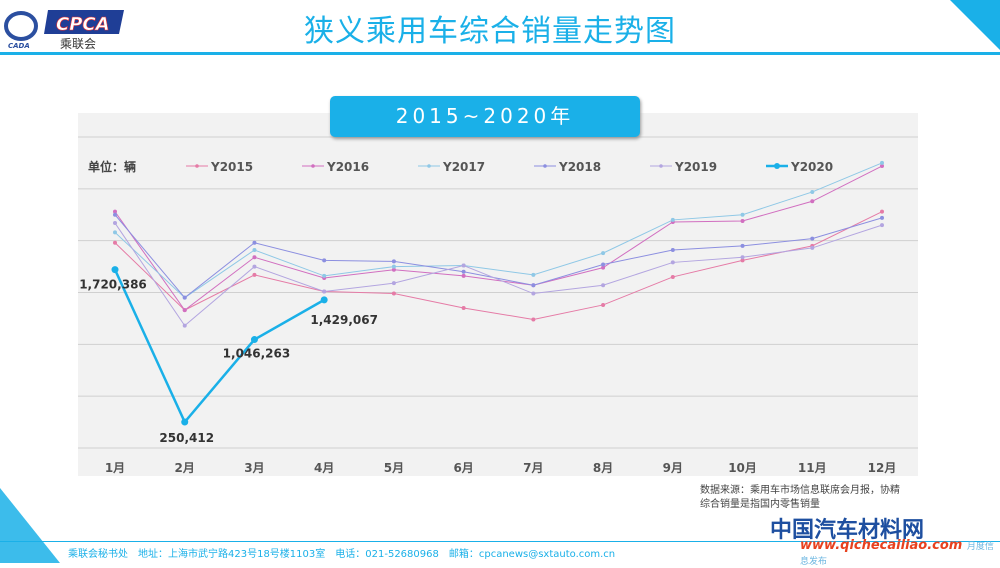  What do you see at coordinates (695, 167) in the screenshot?
I see `legend-label: Y2019` at bounding box center [695, 167].